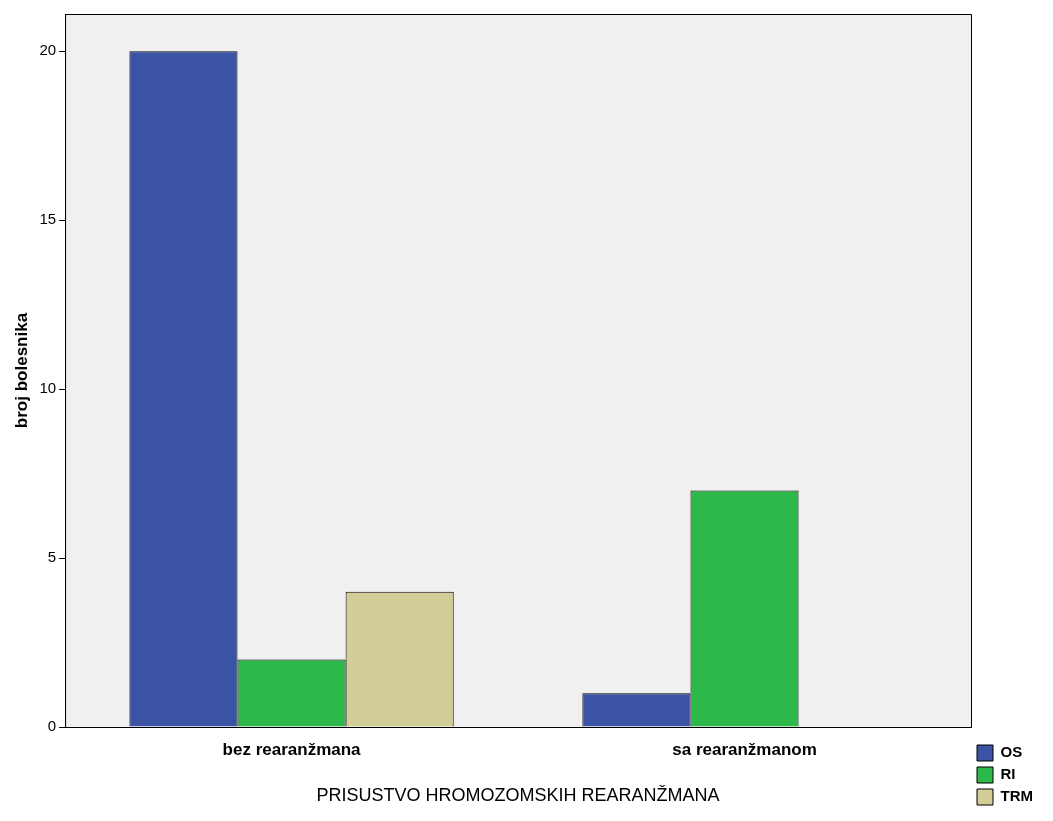  Describe the element at coordinates (1011, 752) in the screenshot. I see `legend-label: OS` at that location.